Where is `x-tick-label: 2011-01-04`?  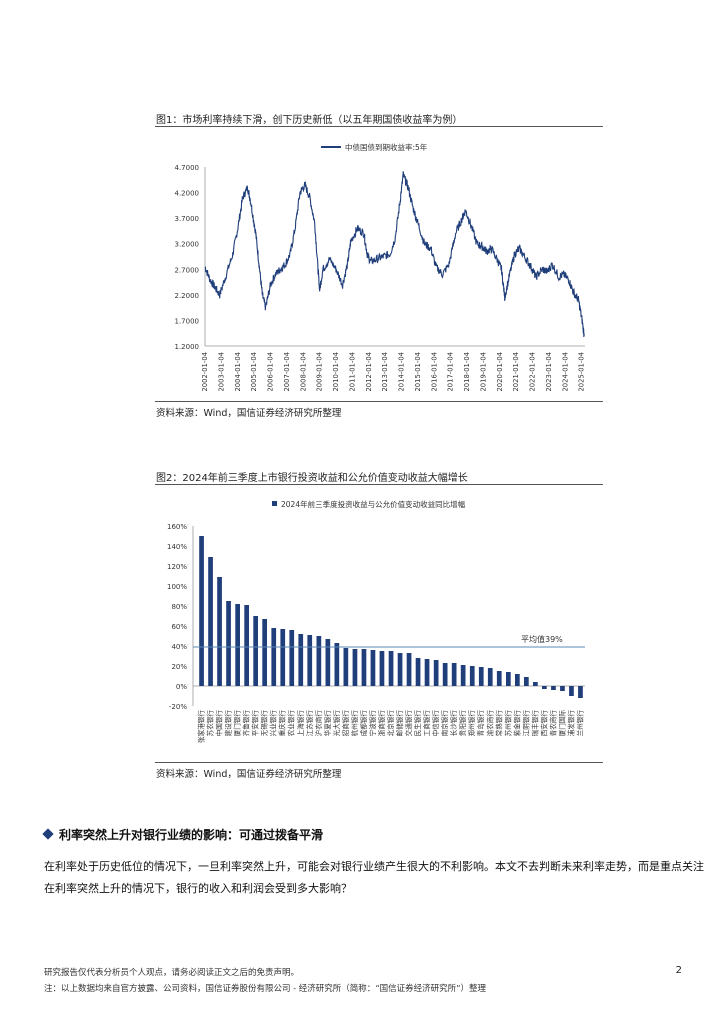
x-tick-label: 2011-01-04 is located at coordinates (352, 372).